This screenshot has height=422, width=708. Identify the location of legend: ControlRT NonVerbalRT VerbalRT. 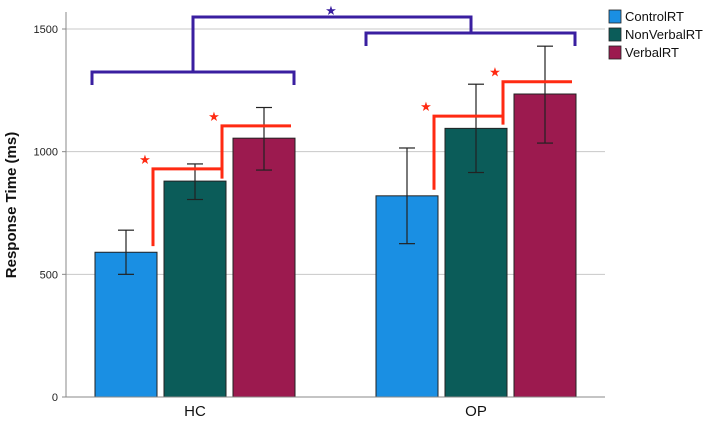
(655, 34).